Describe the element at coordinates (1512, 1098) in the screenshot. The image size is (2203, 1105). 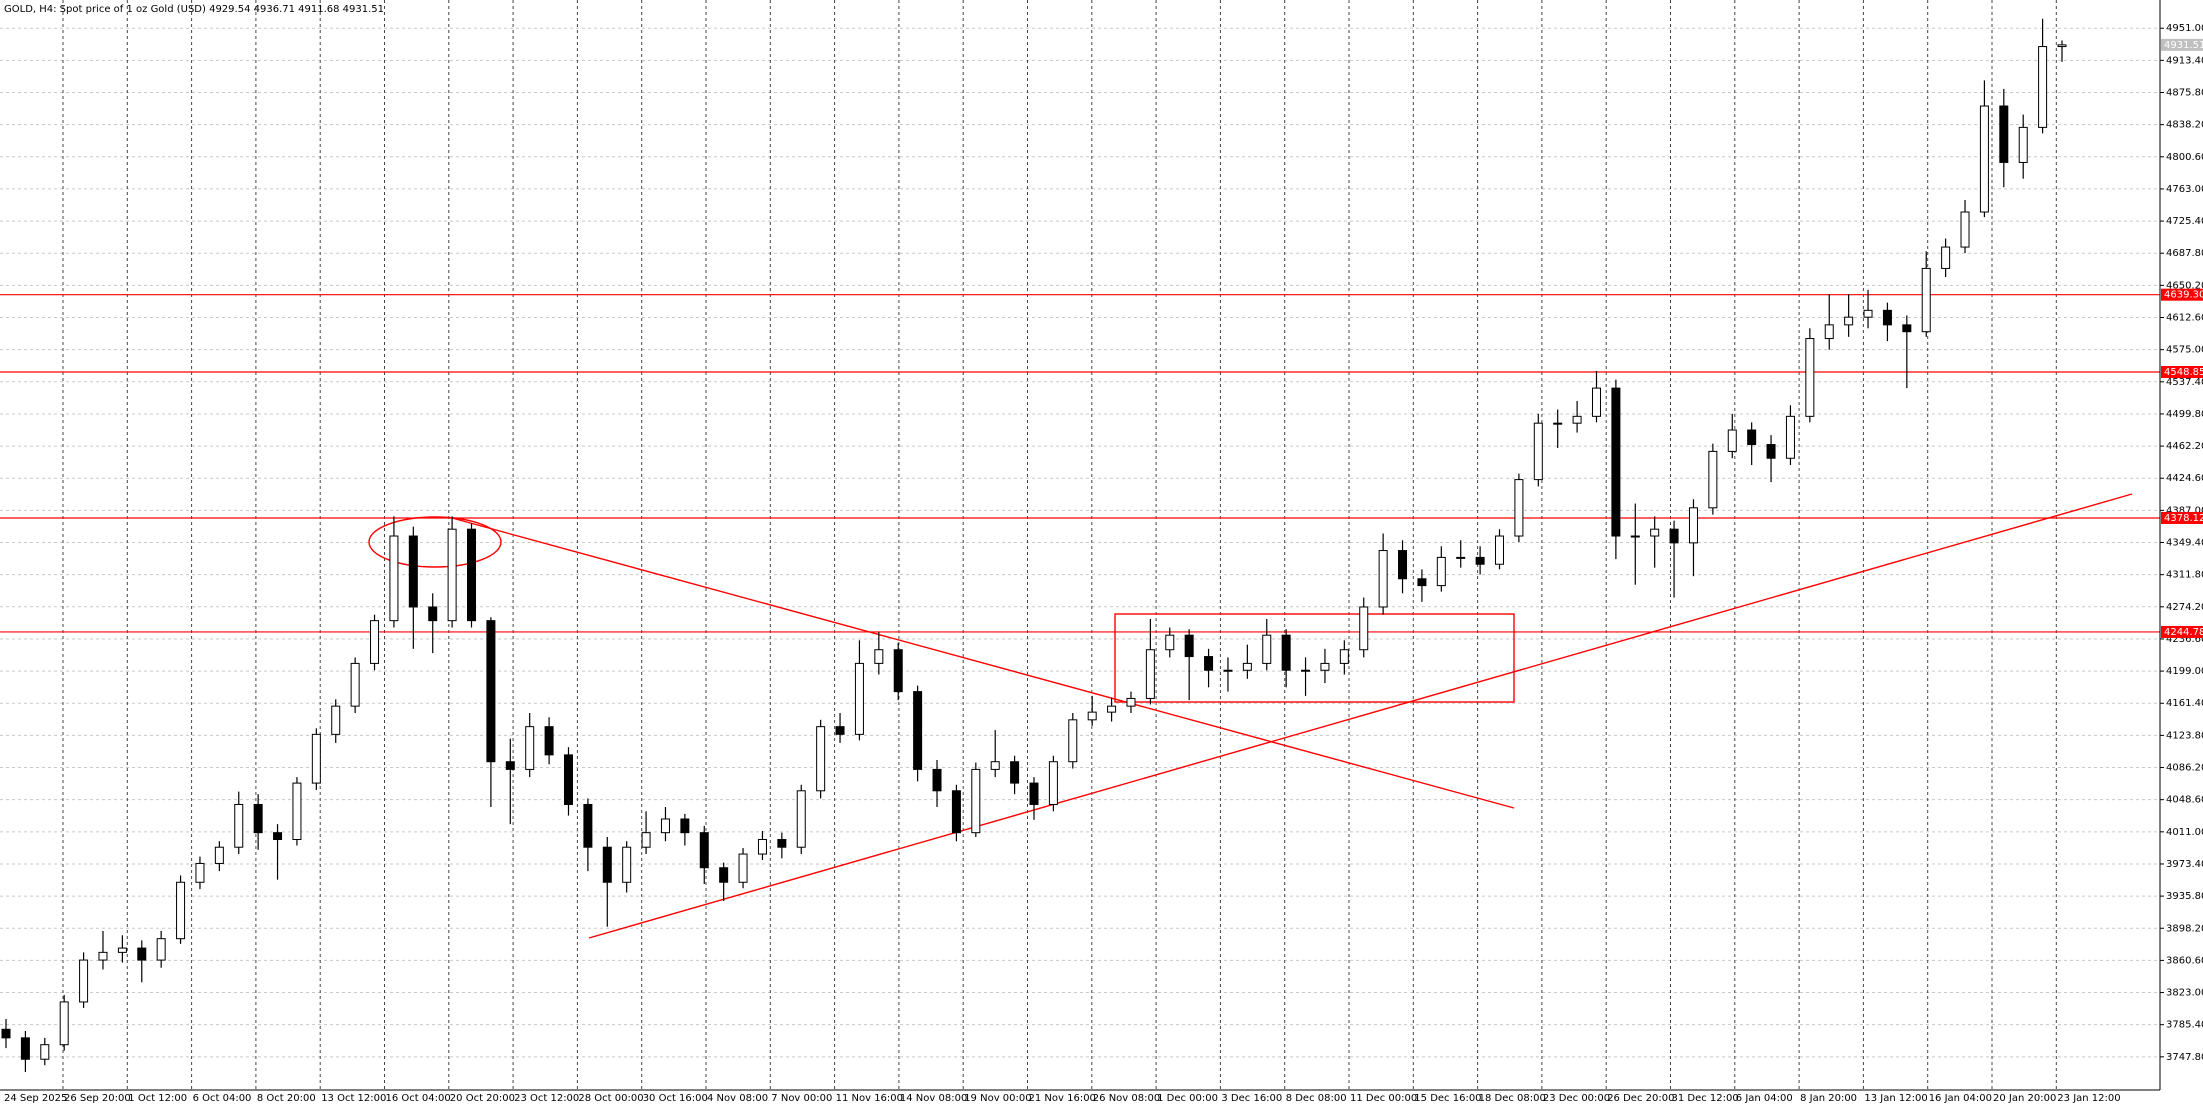
I see `x-tick-label: 18 Dec 08:00` at that location.